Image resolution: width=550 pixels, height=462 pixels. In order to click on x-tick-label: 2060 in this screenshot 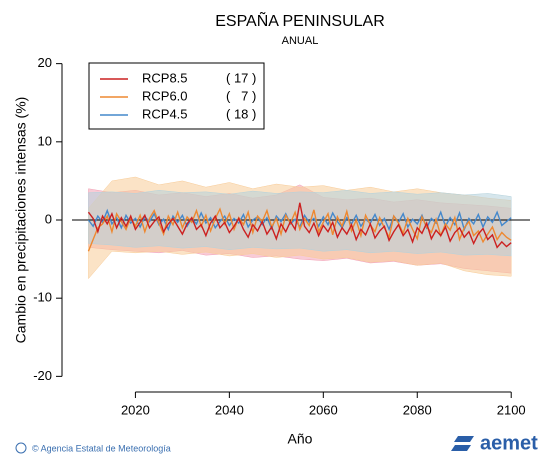, I will do `click(323, 409)`.